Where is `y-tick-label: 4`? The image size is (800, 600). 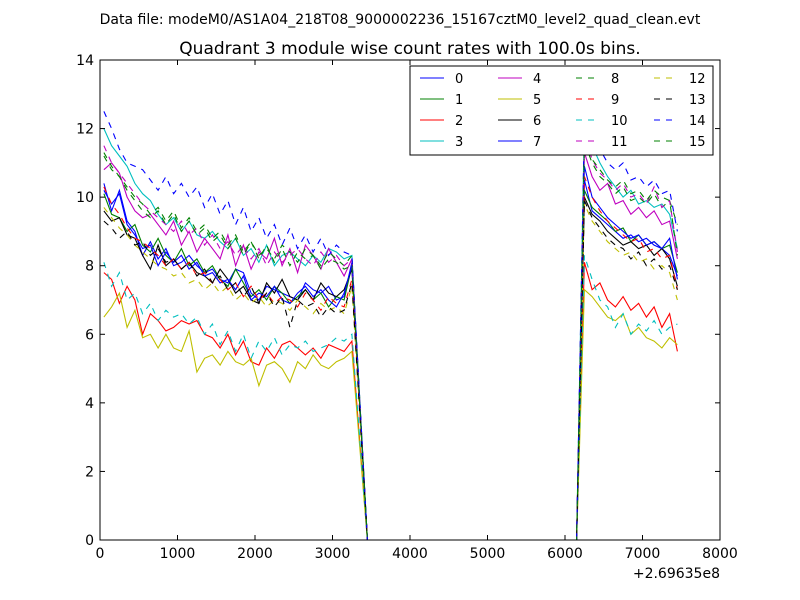
y-tick-label: 4 is located at coordinates (89, 404).